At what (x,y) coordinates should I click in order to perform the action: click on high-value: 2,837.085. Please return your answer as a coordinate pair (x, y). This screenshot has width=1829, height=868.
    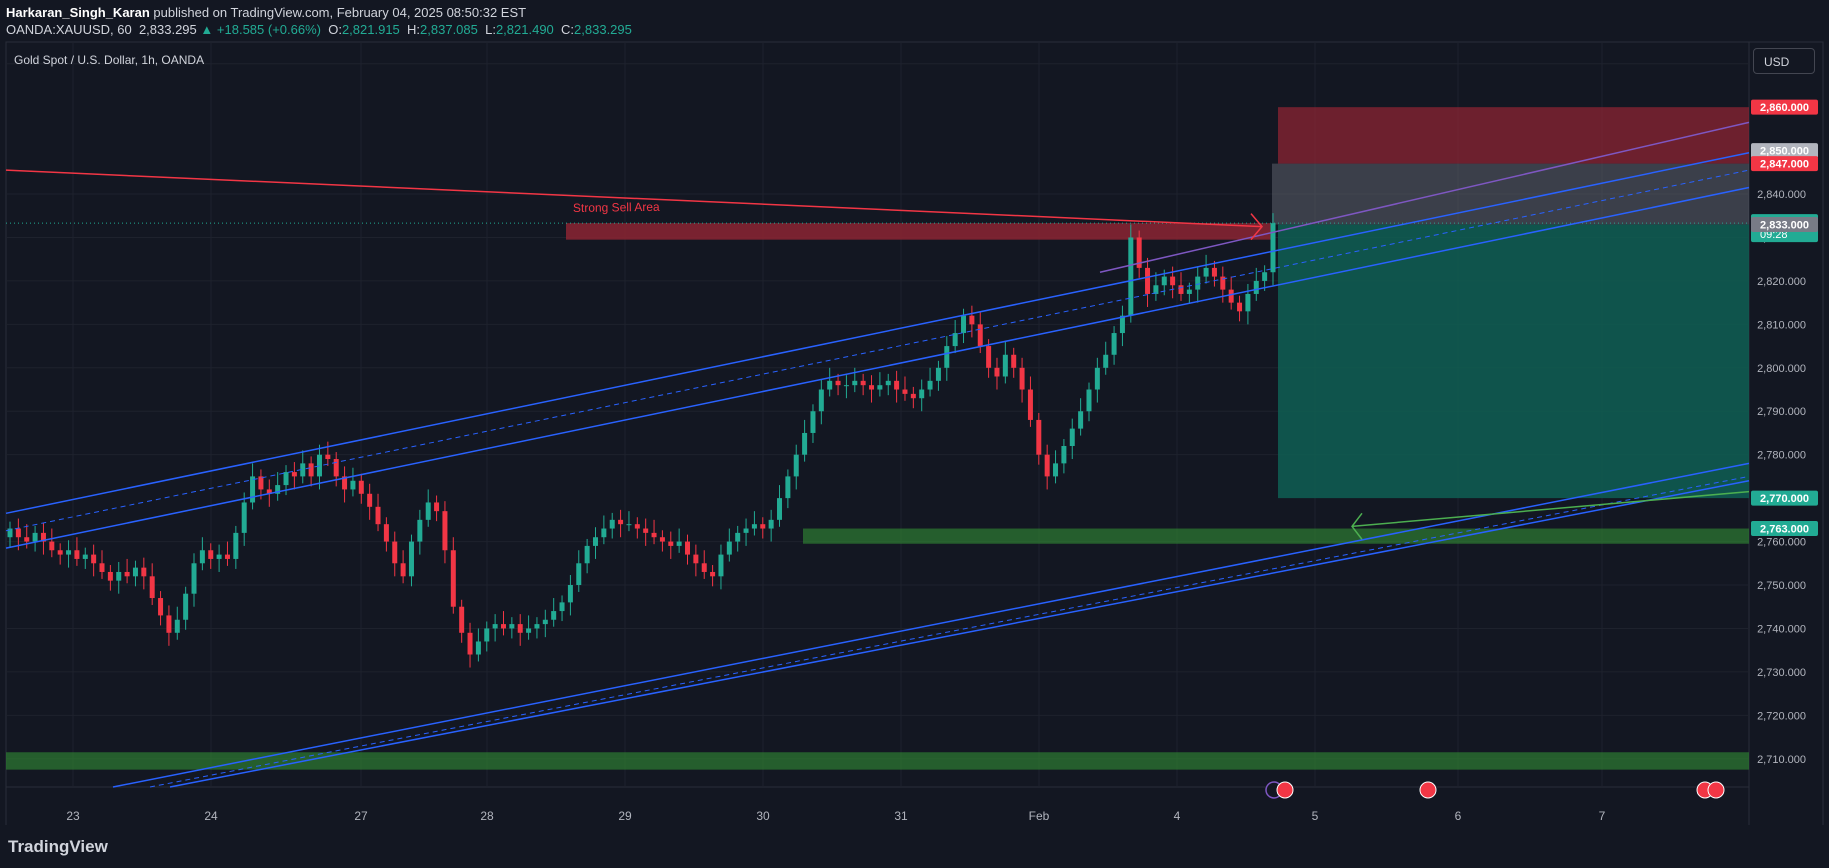
    Looking at the image, I should click on (449, 29).